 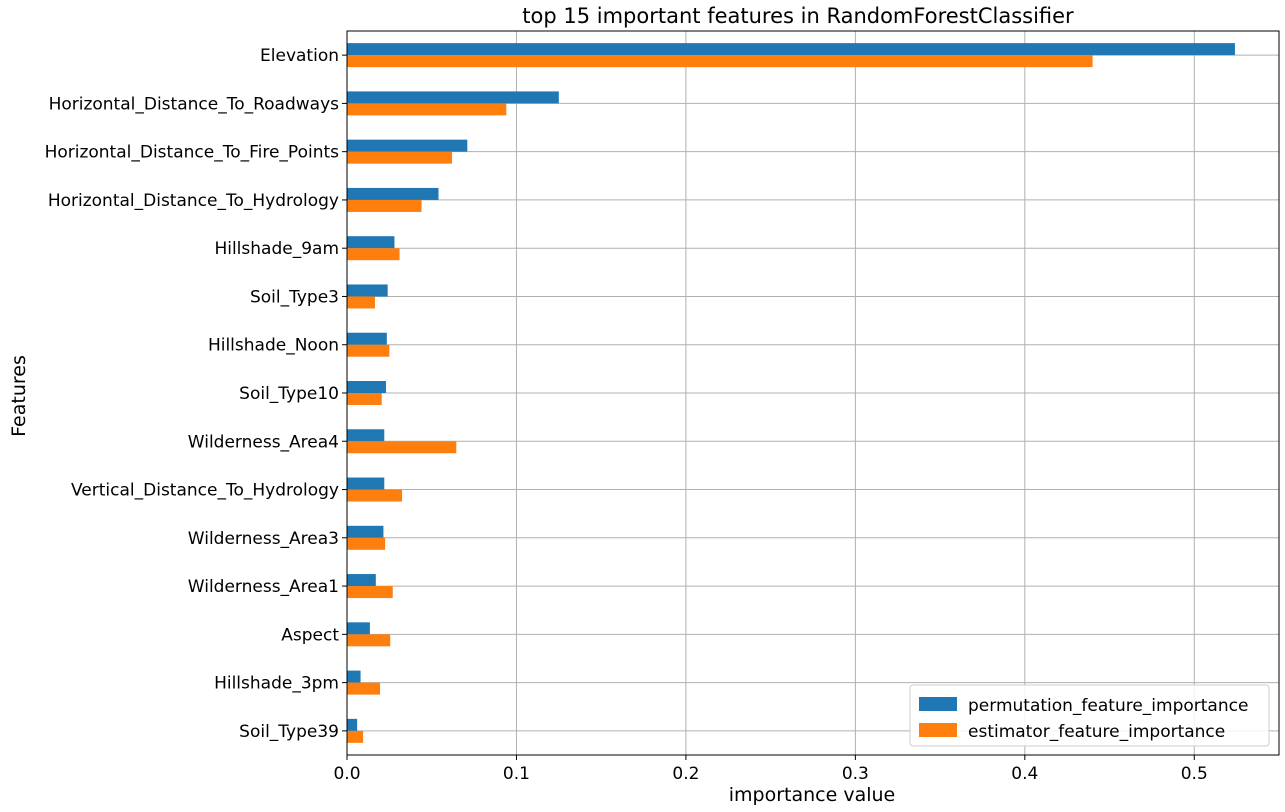 I want to click on y-axis-label: Features, so click(x=19, y=396).